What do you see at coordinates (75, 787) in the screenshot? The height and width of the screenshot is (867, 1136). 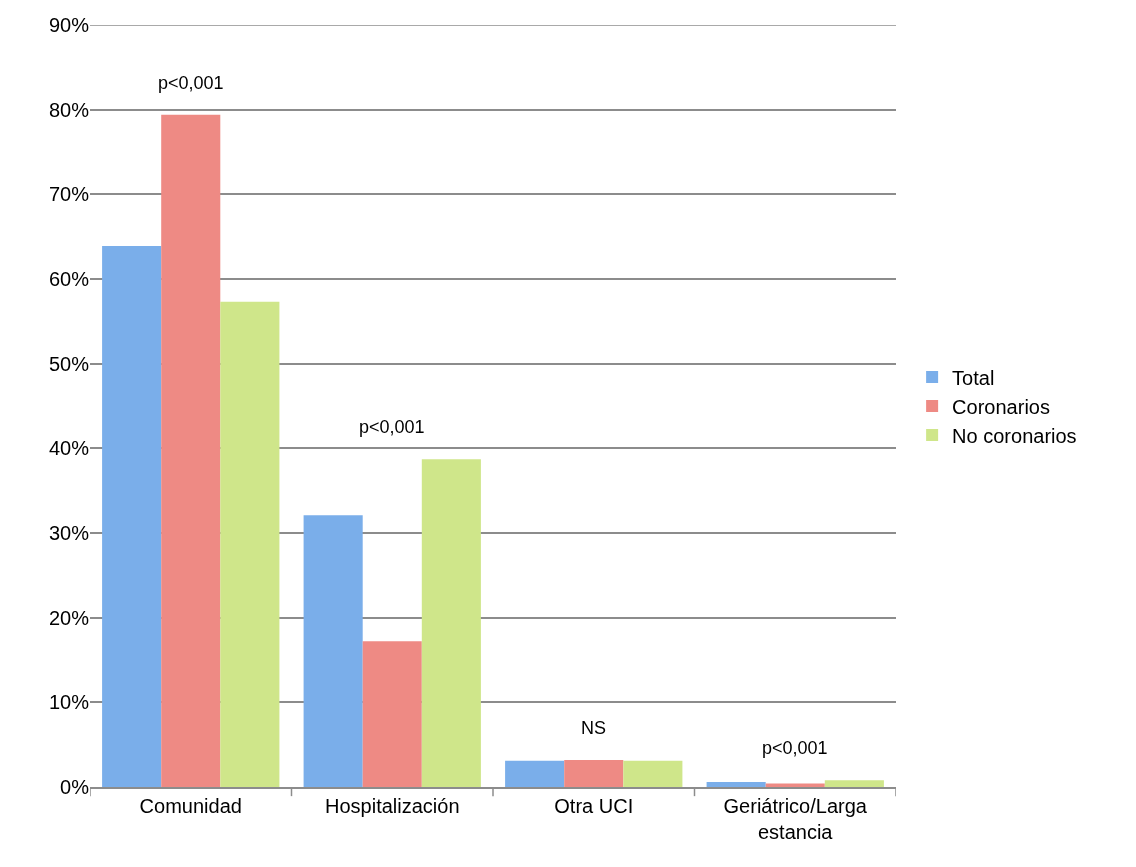 I see `y-tick-label: 0%` at bounding box center [75, 787].